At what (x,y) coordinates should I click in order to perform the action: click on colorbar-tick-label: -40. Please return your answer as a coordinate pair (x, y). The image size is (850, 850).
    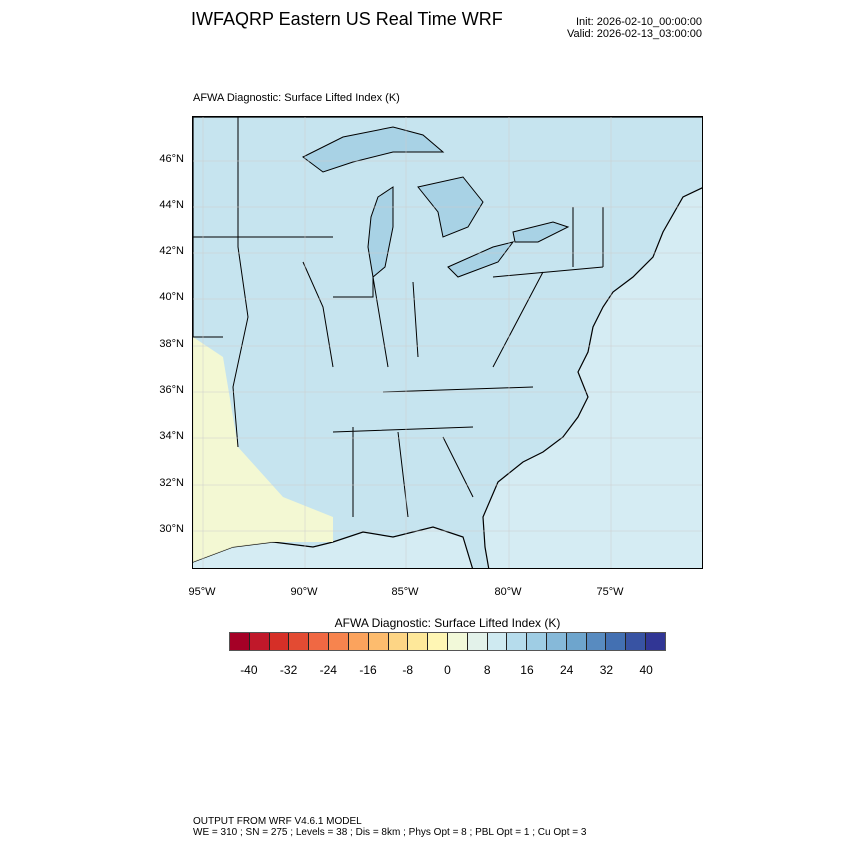
    Looking at the image, I should click on (249, 670).